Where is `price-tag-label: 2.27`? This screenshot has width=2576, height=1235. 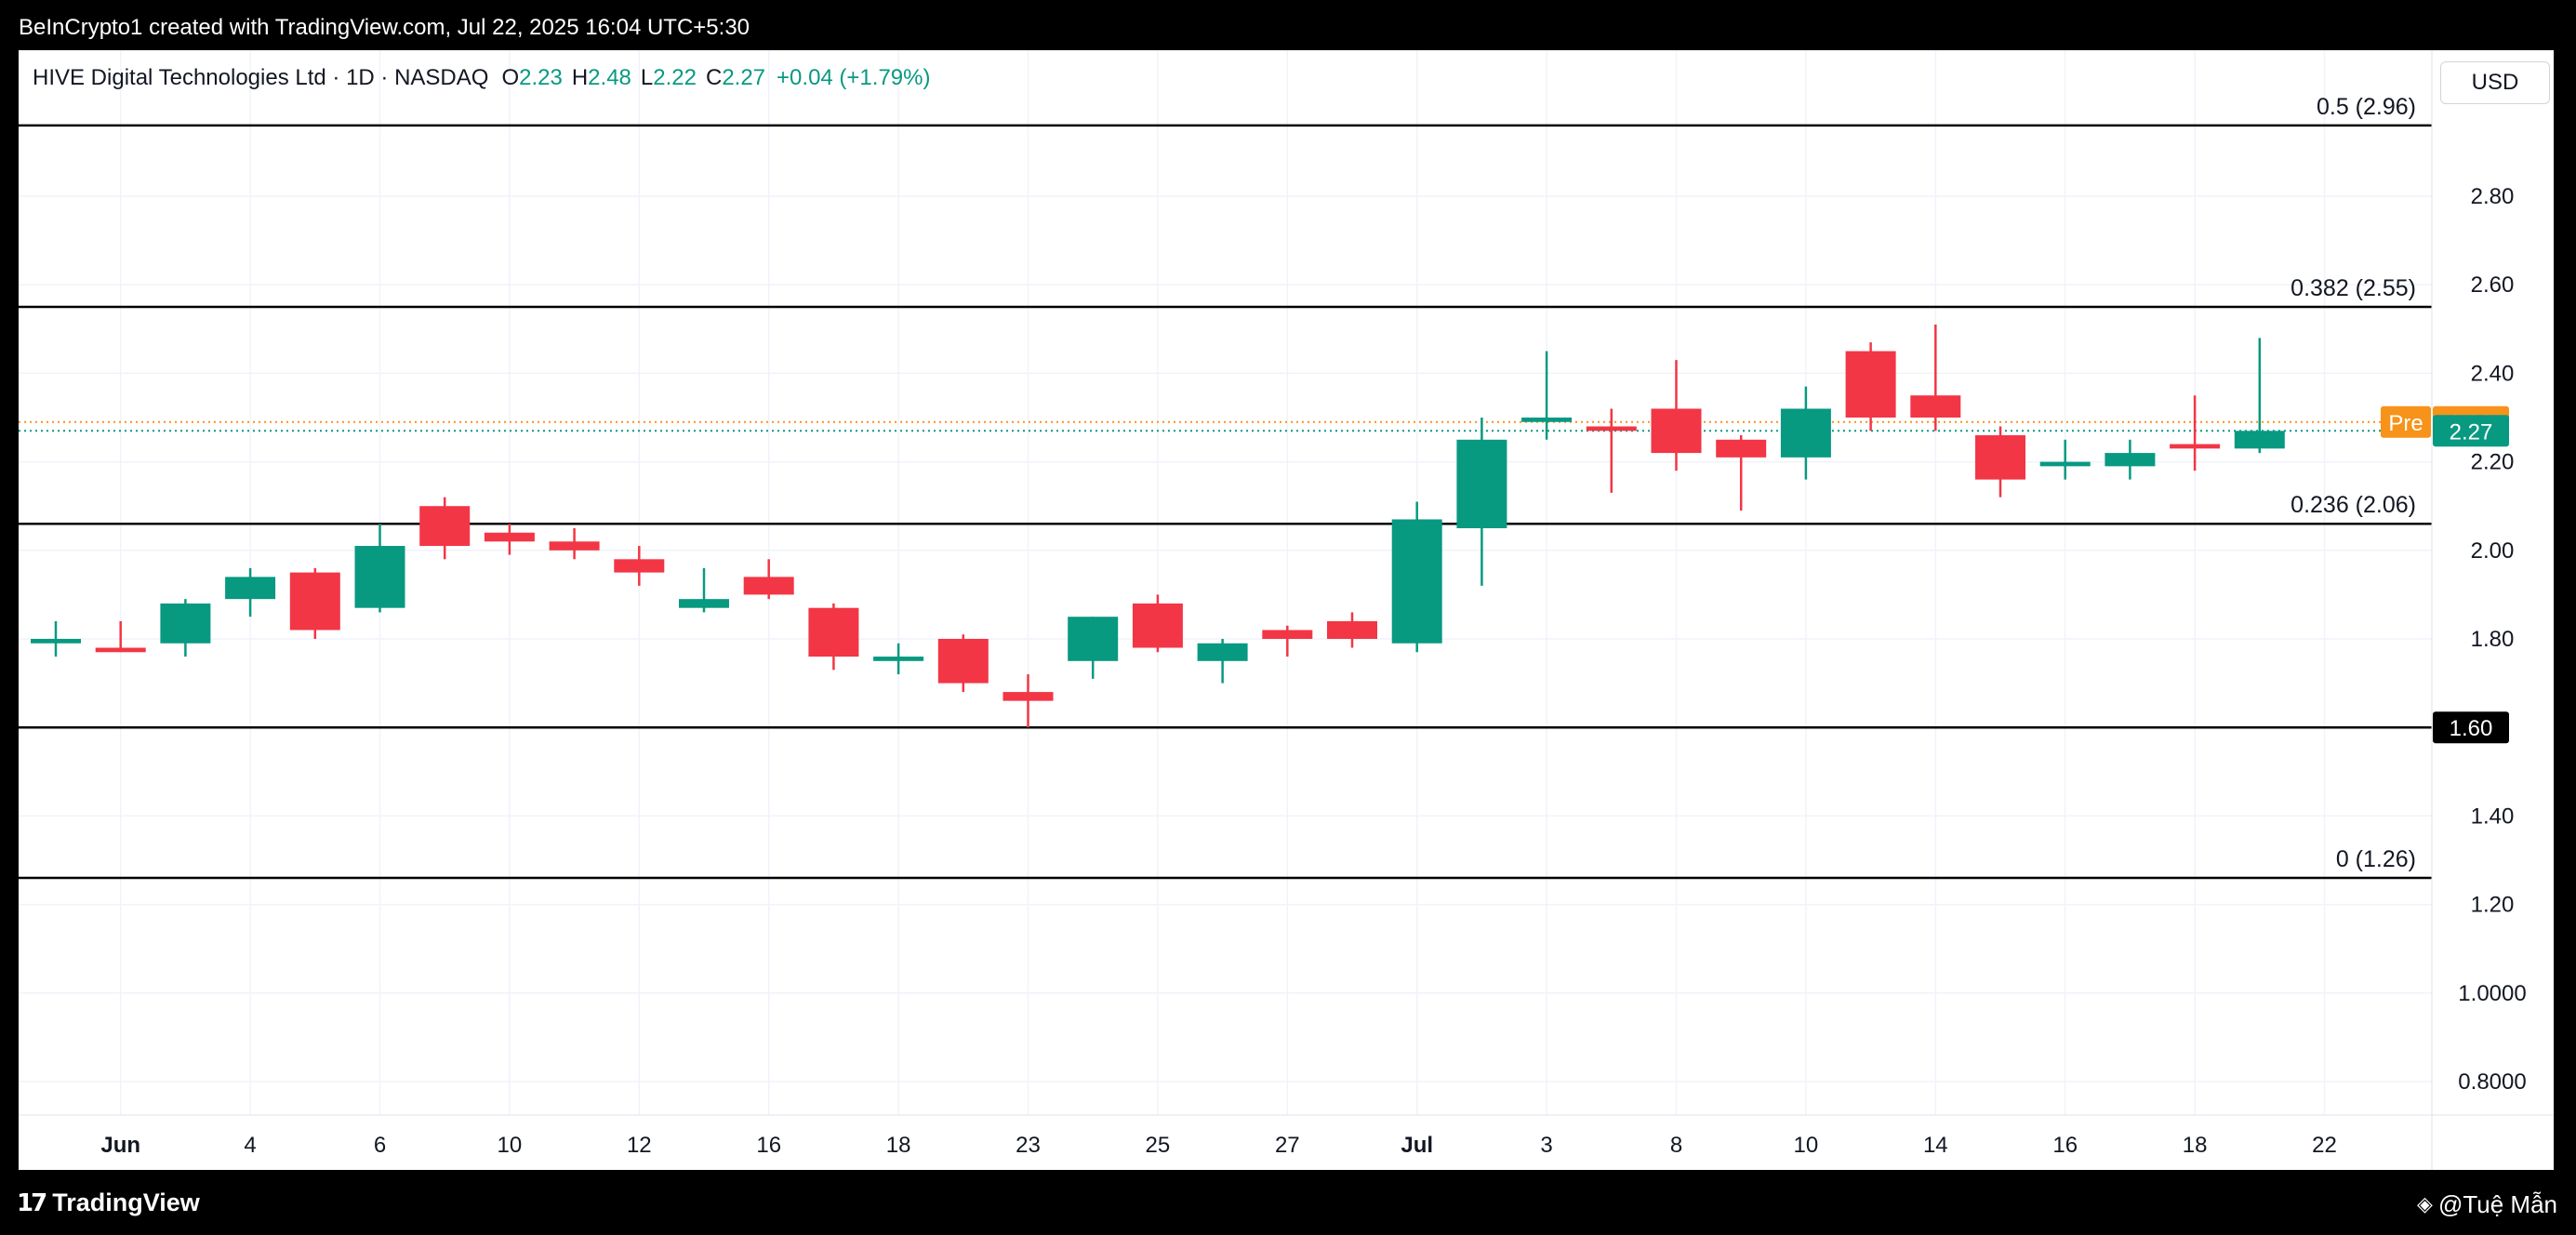
price-tag-label: 2.27 is located at coordinates (2471, 432).